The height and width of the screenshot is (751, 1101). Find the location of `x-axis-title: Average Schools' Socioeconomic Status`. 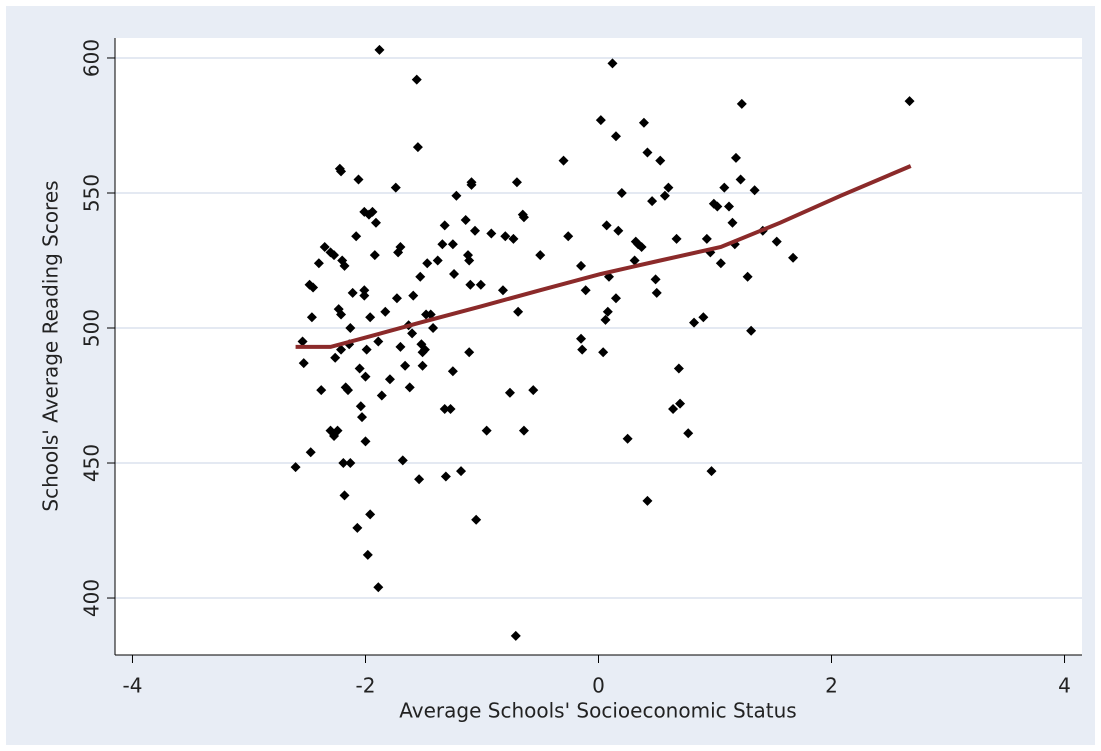

x-axis-title: Average Schools' Socioeconomic Status is located at coordinates (597, 711).